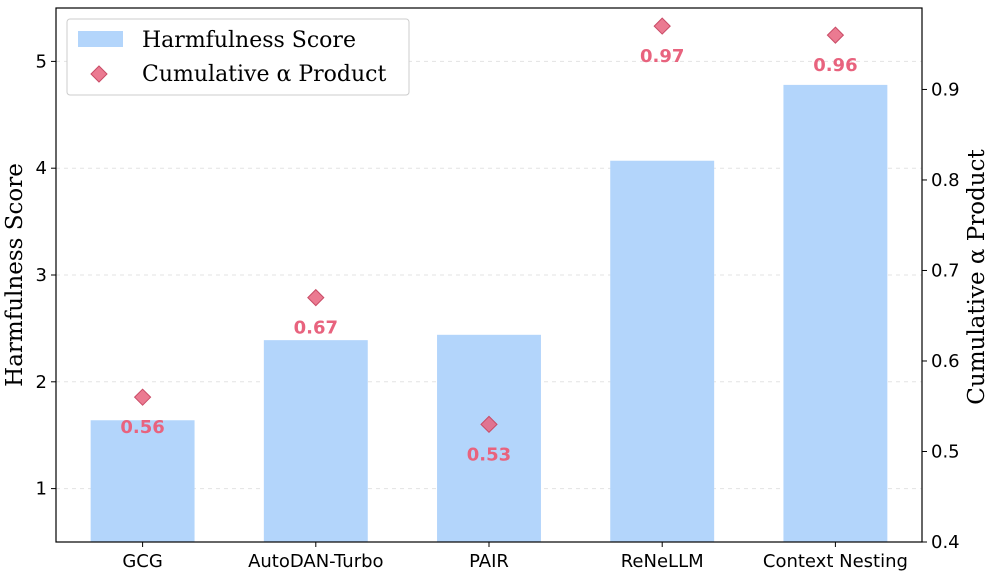  I want to click on legend-label-harmfulness: Harmfulness Score, so click(249, 40).